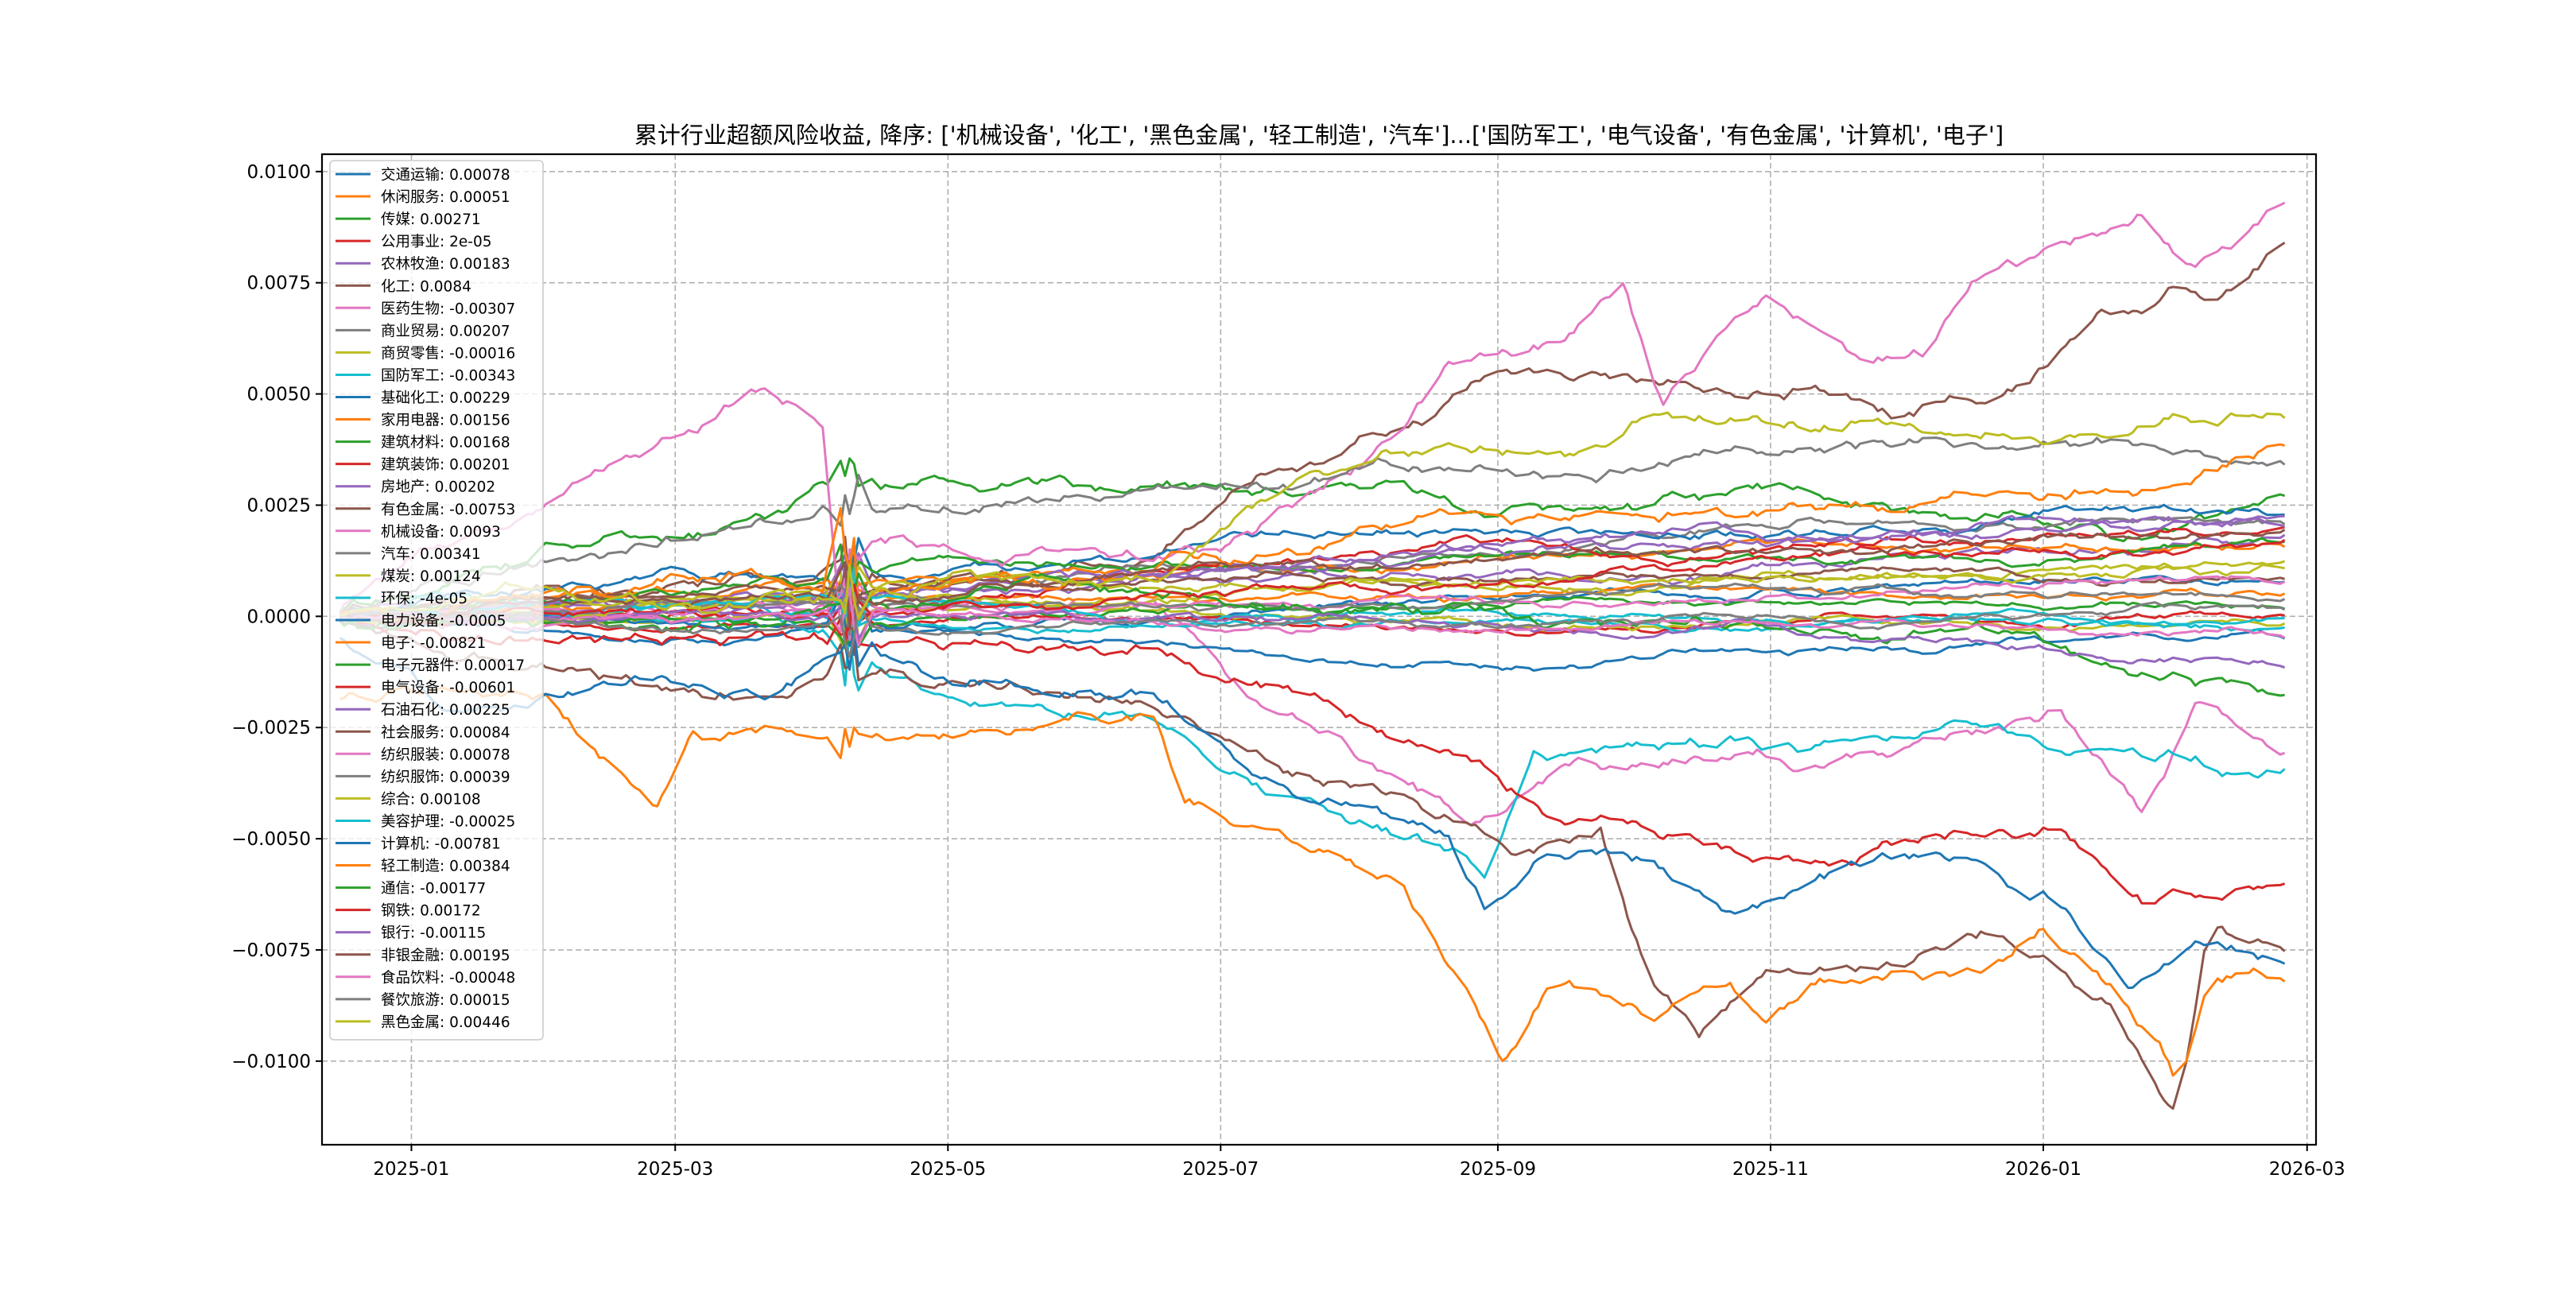 The height and width of the screenshot is (1291, 2576). I want to click on legend-series-value: 0.00168, so click(480, 443).